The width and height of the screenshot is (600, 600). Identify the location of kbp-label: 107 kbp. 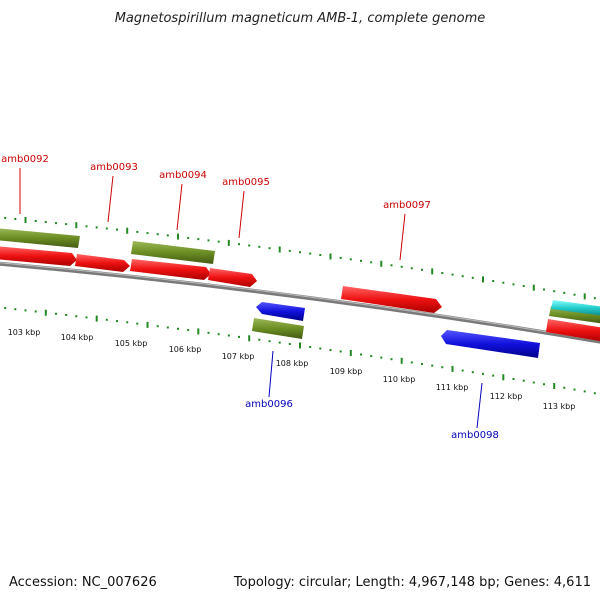
(238, 356).